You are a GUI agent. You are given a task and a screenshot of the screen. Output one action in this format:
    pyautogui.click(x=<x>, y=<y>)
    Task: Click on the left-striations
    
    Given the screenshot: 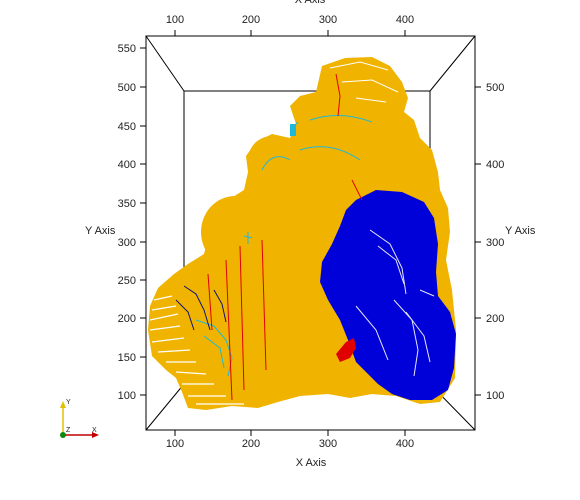 What is the action you would take?
    pyautogui.click(x=196, y=350)
    